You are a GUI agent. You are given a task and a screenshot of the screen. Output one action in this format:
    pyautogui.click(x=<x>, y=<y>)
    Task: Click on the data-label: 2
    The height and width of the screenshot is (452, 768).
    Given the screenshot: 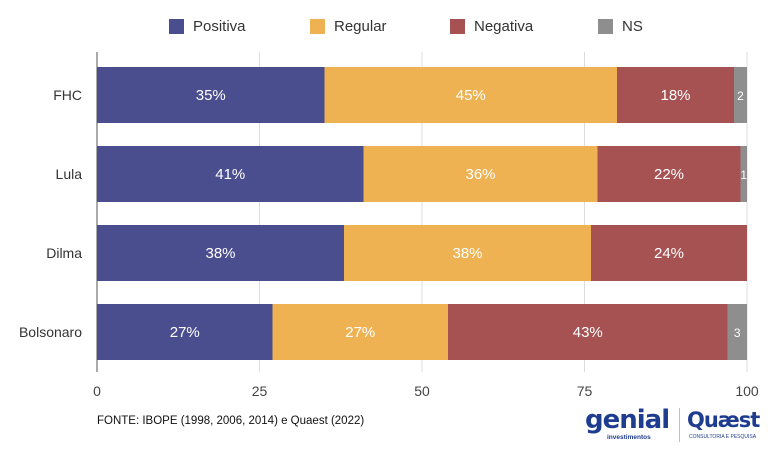 What is the action you would take?
    pyautogui.click(x=740, y=96)
    